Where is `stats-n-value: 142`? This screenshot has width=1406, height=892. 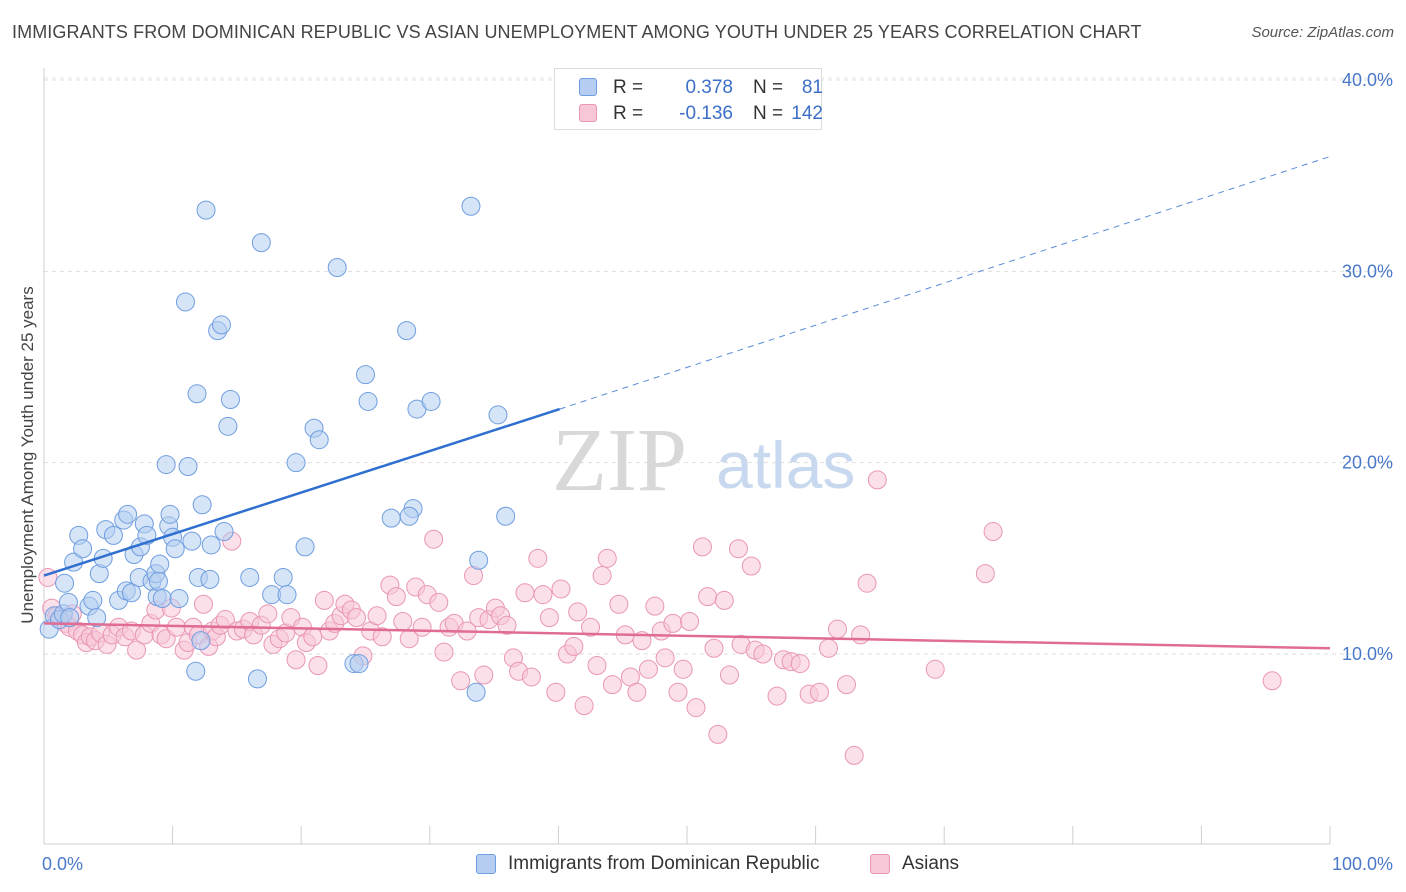
stats-n-value: 142 is located at coordinates (807, 113).